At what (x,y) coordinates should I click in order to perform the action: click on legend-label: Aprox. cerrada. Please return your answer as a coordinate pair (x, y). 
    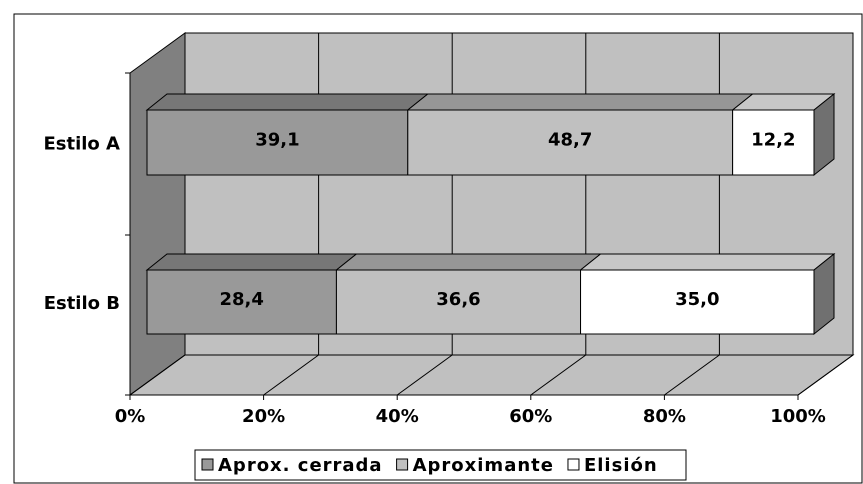
    Looking at the image, I should click on (300, 465).